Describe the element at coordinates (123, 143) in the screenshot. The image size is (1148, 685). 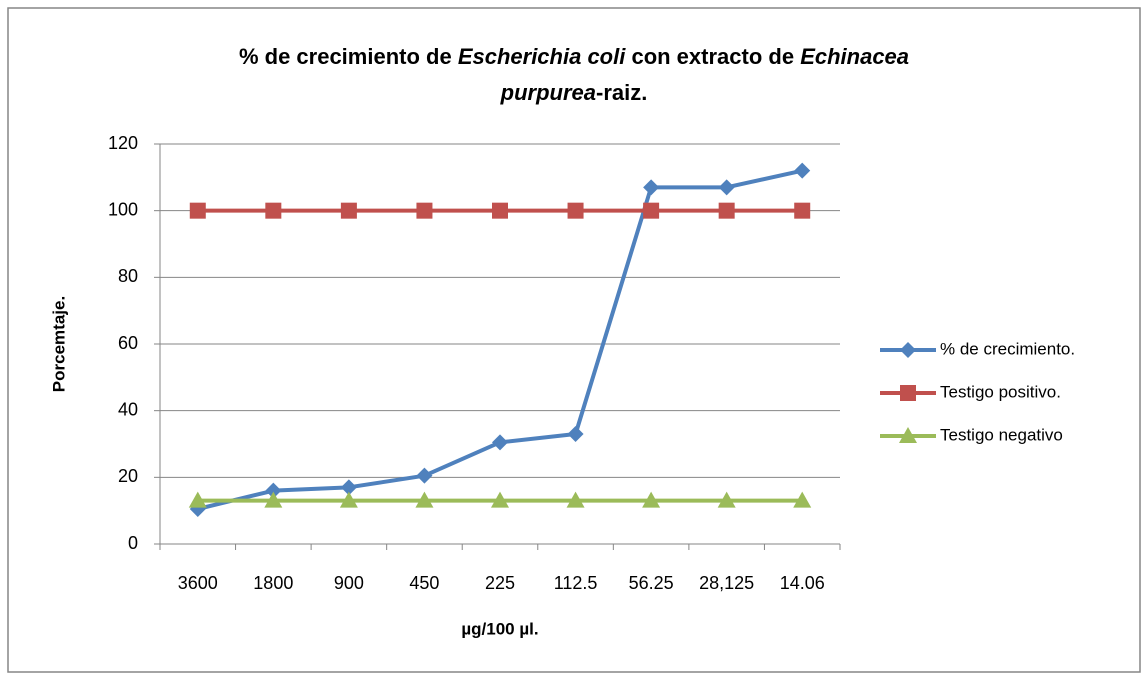
I see `y-tick-label: 120` at that location.